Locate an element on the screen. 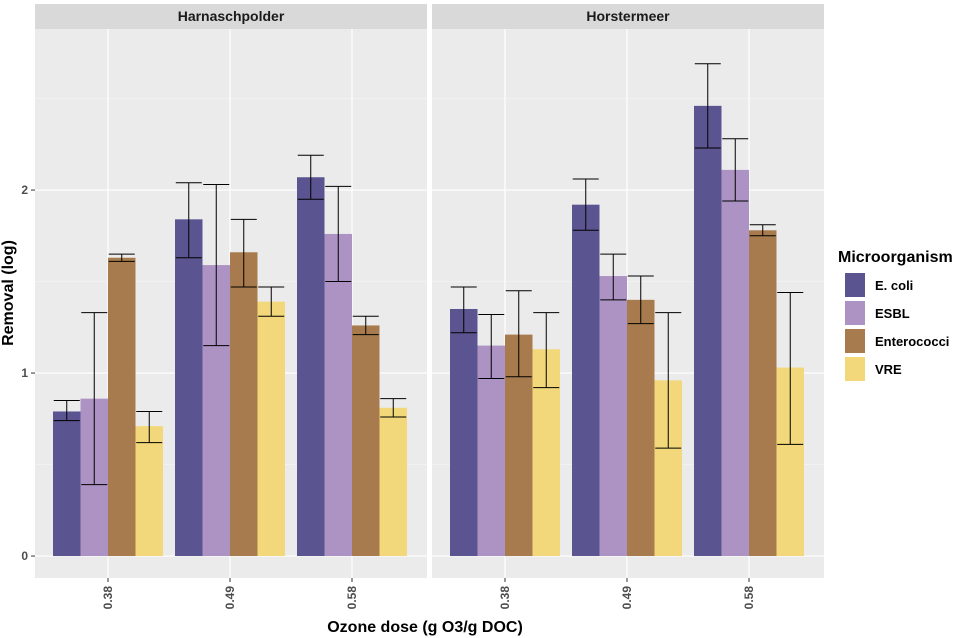  legend-label-e-coli: E. coli is located at coordinates (894, 285).